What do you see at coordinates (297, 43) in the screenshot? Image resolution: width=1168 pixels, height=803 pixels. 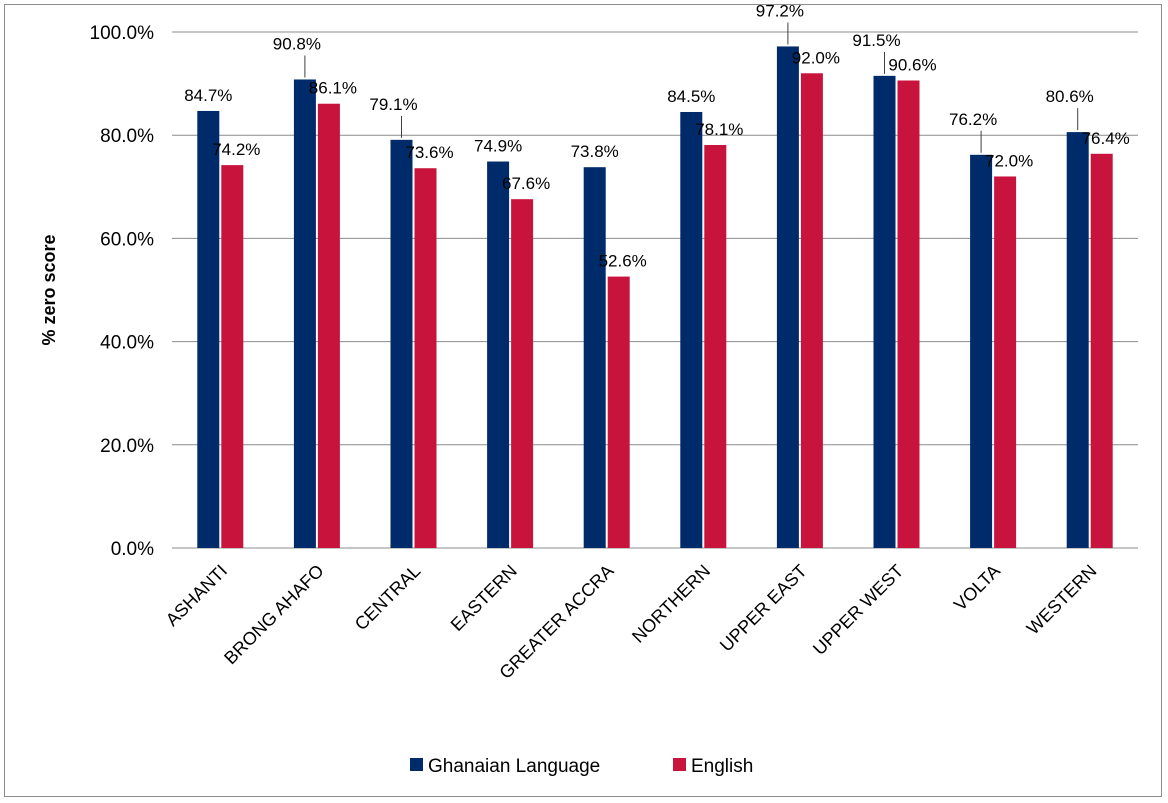 I see `data-label-ghanaian-language: 90.8%` at bounding box center [297, 43].